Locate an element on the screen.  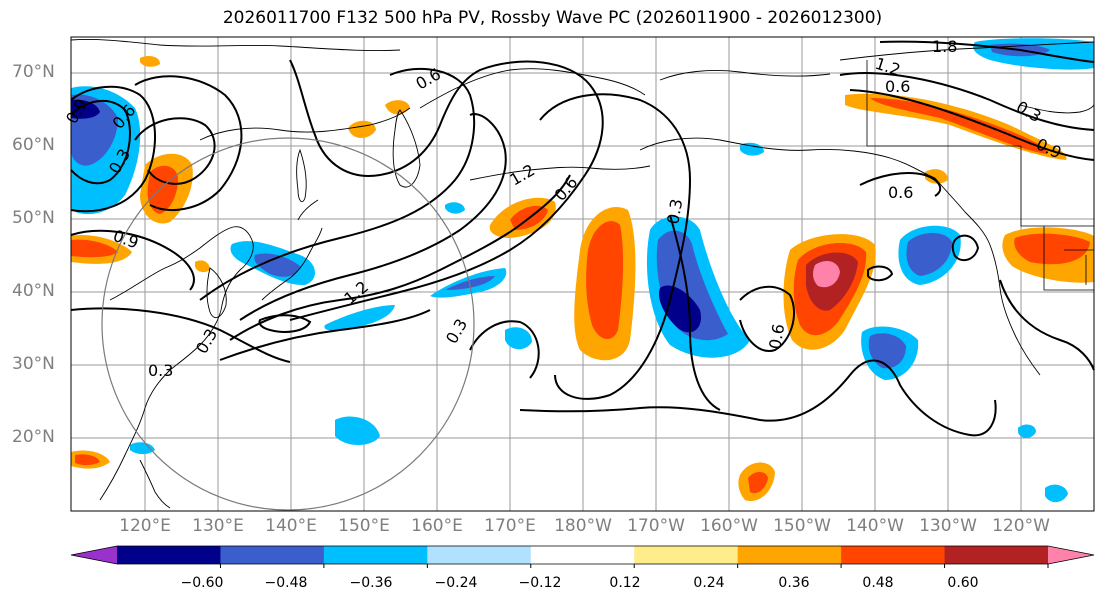
anomaly-pos-small-4-core is located at coordinates (87, 460).